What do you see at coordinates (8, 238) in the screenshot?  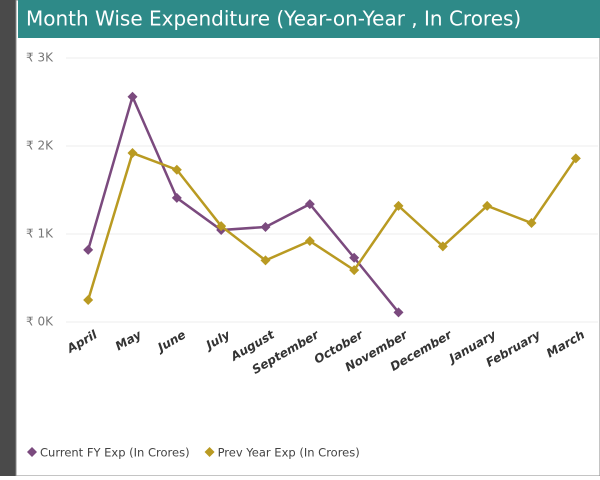 I see `side-strip` at bounding box center [8, 238].